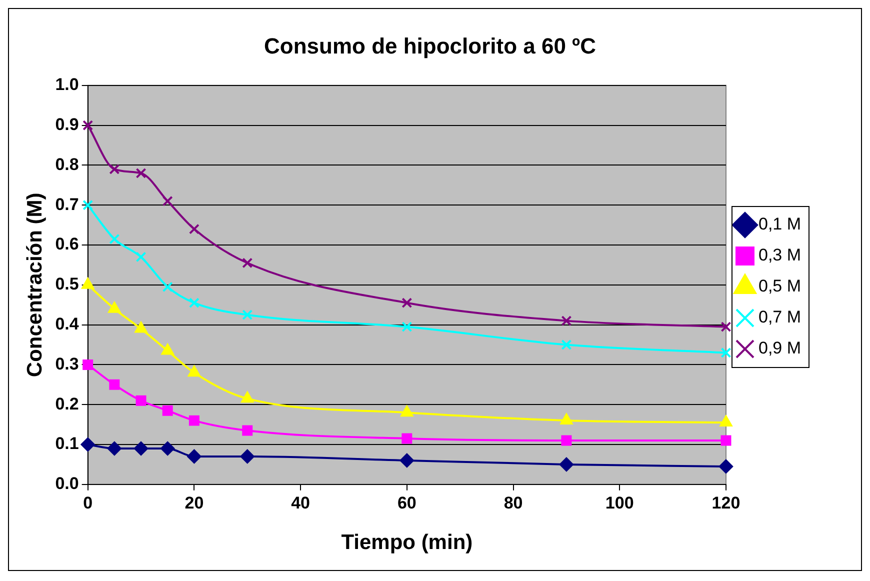 The width and height of the screenshot is (870, 581). What do you see at coordinates (67, 404) in the screenshot?
I see `y-tick-label: 0.2` at bounding box center [67, 404].